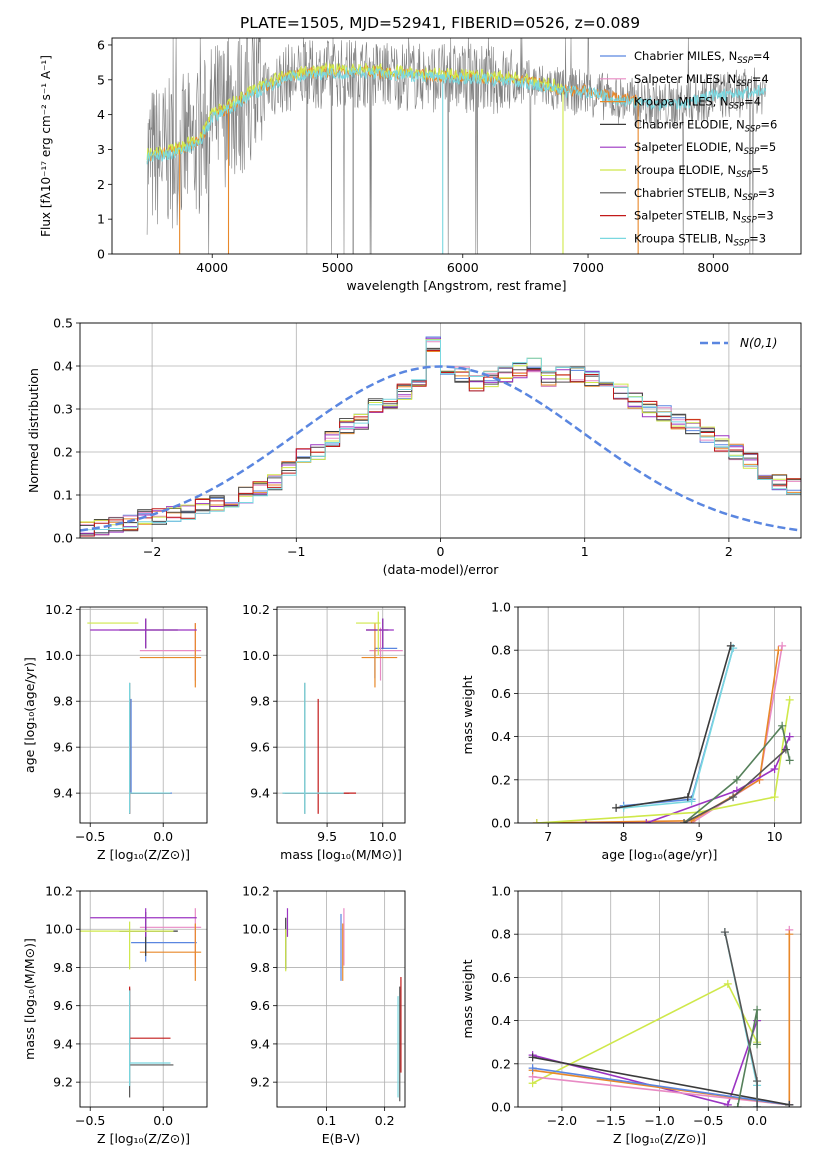  Describe the element at coordinates (697, 103) in the screenshot. I see `legend-entry: Kroupa MILES, NSSP=4` at that location.